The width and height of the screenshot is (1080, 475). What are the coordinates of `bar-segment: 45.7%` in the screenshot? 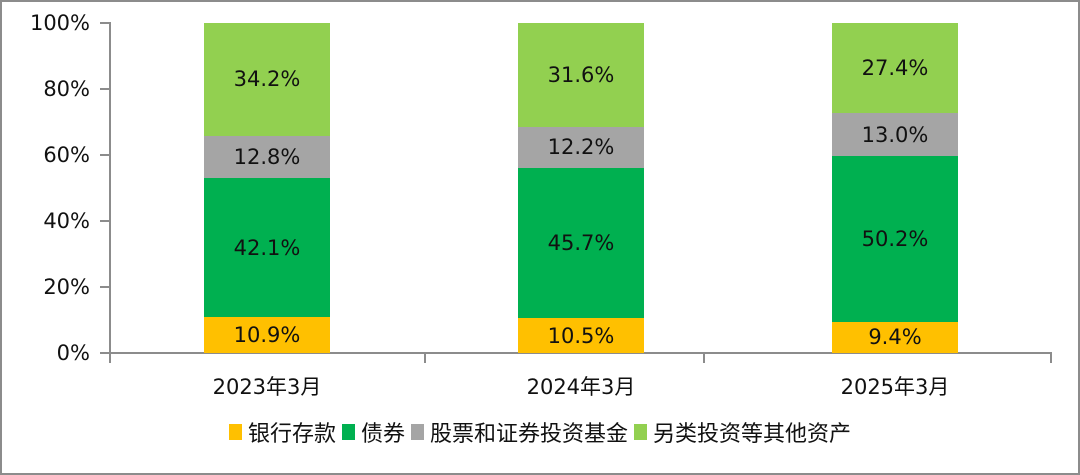 It's located at (581, 243).